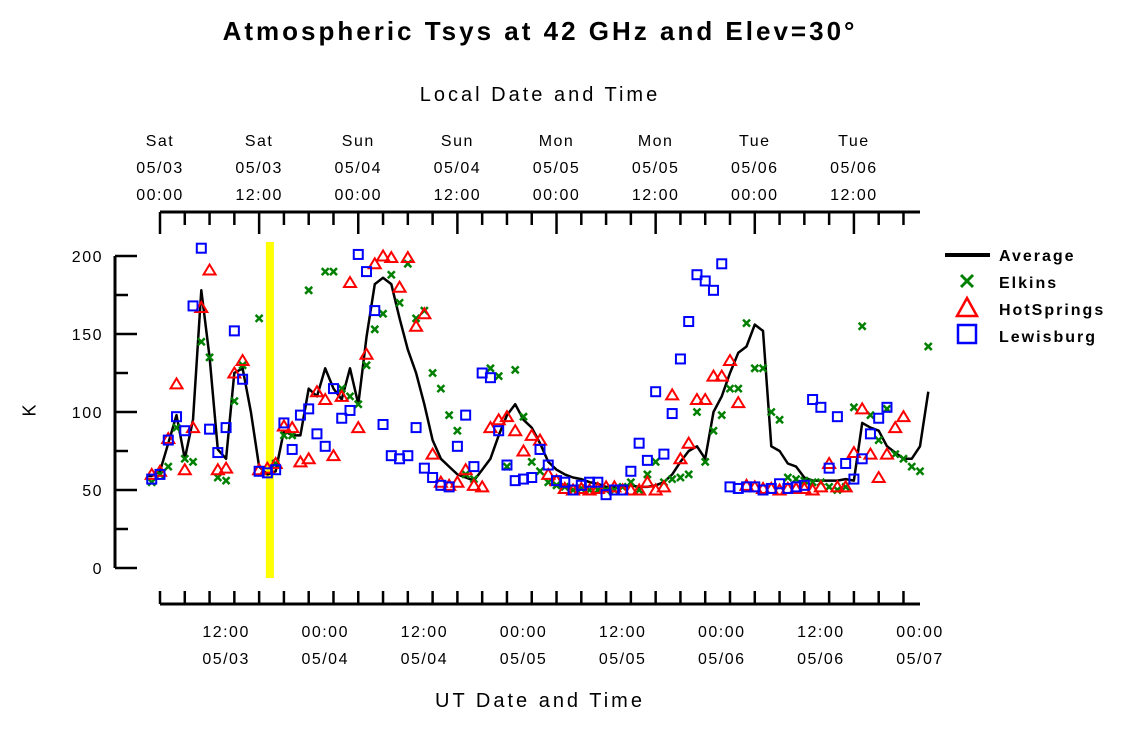  Describe the element at coordinates (226, 659) in the screenshot. I see `bottom-tick-label-date: 05/03` at that location.